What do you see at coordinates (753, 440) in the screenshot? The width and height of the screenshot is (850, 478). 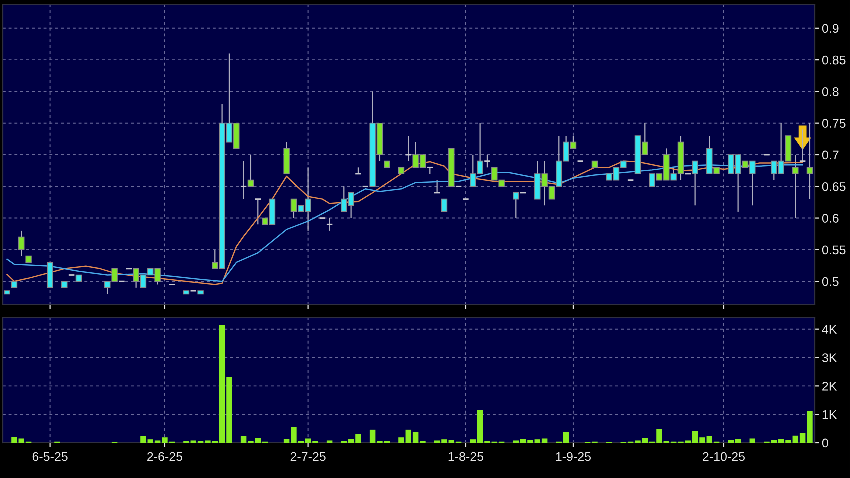 I see `bar` at bounding box center [753, 440].